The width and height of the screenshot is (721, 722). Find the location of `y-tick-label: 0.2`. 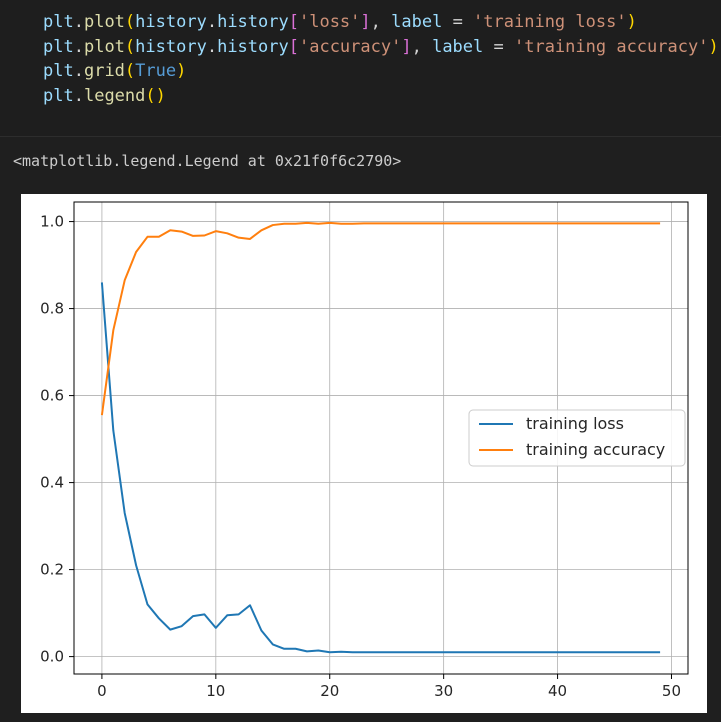

y-tick-label: 0.2 is located at coordinates (52, 570).